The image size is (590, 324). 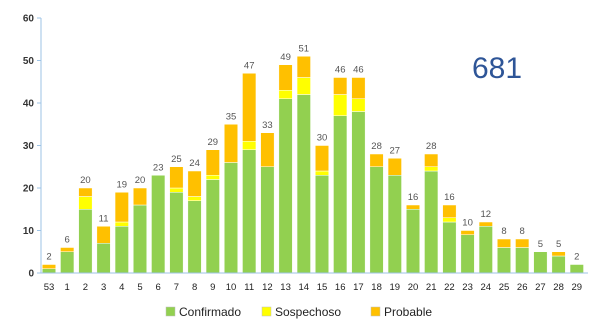 What do you see at coordinates (29, 189) in the screenshot?
I see `y-tick-label: 20` at bounding box center [29, 189].